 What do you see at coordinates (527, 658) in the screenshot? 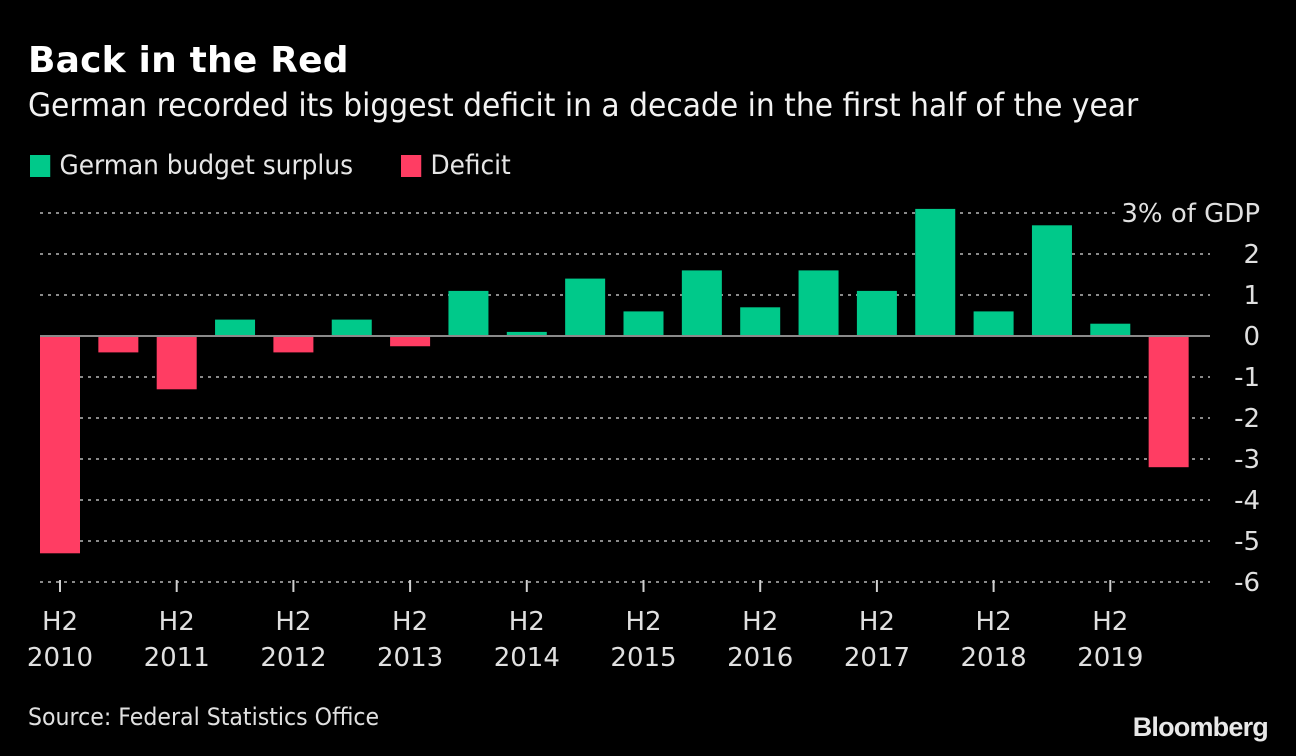
I see `x-tick-label-year: 2014` at bounding box center [527, 658].